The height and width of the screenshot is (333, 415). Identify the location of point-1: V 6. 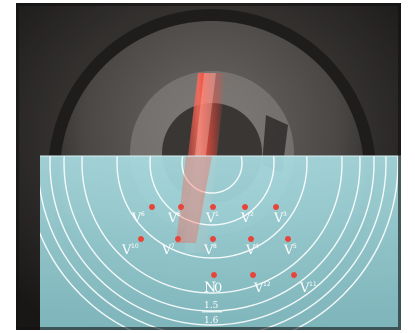
(143, 215).